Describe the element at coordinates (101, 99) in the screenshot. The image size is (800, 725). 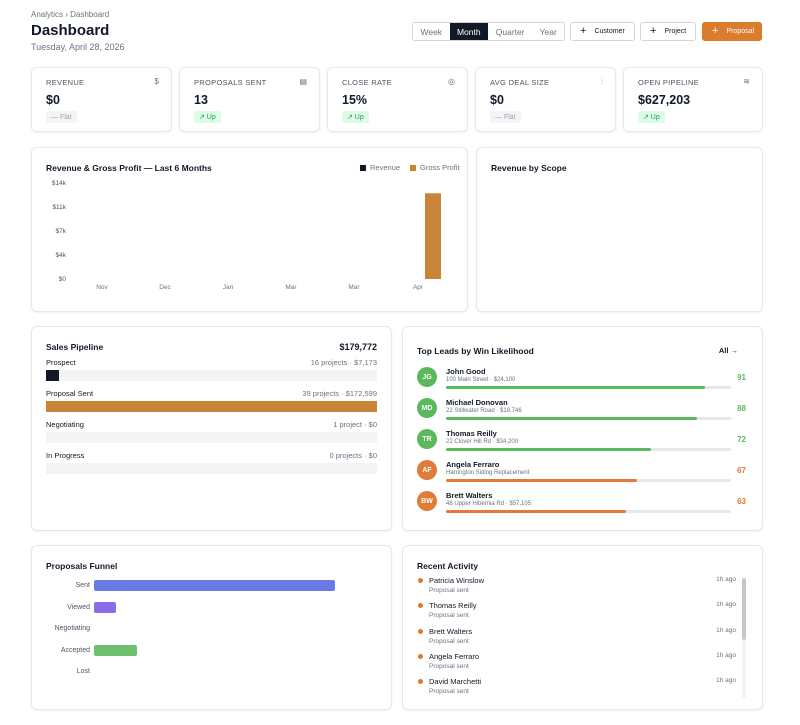
I see `kpi-card-revenue: REVENUE $ $0 — Flat` at that location.